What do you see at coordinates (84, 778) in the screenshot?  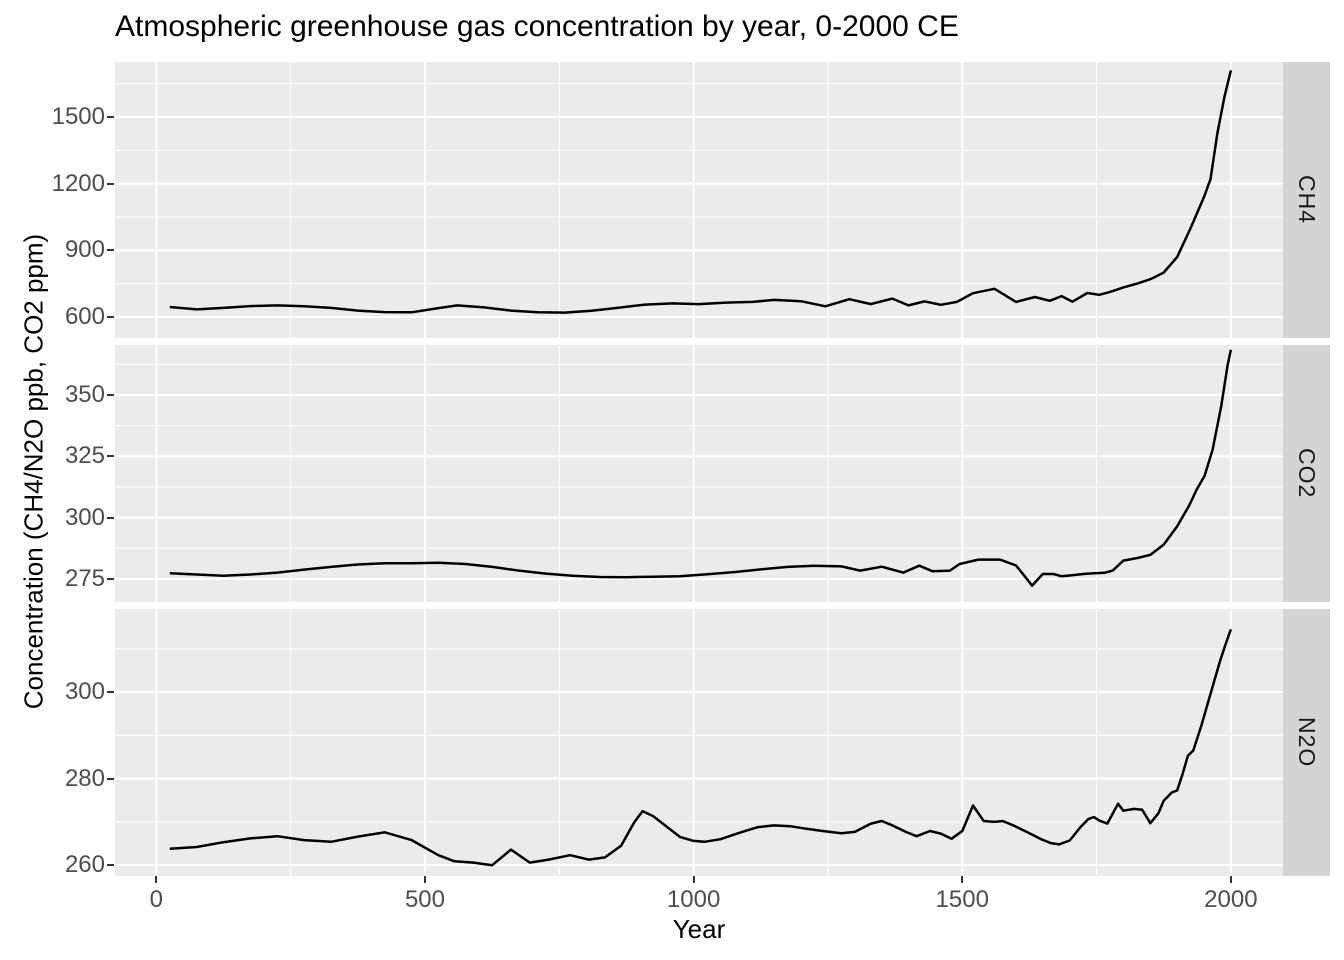 I see `y-tick-label: 280` at bounding box center [84, 778].